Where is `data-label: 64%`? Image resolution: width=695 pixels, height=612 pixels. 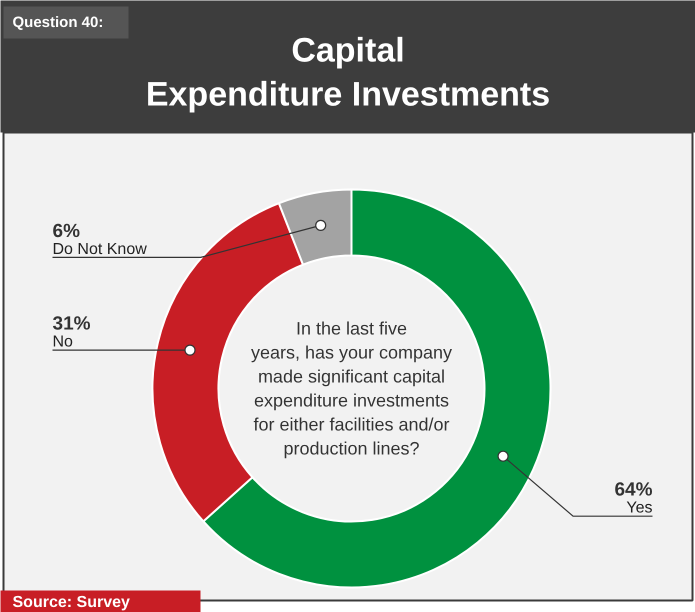 data-label: 64% is located at coordinates (633, 490).